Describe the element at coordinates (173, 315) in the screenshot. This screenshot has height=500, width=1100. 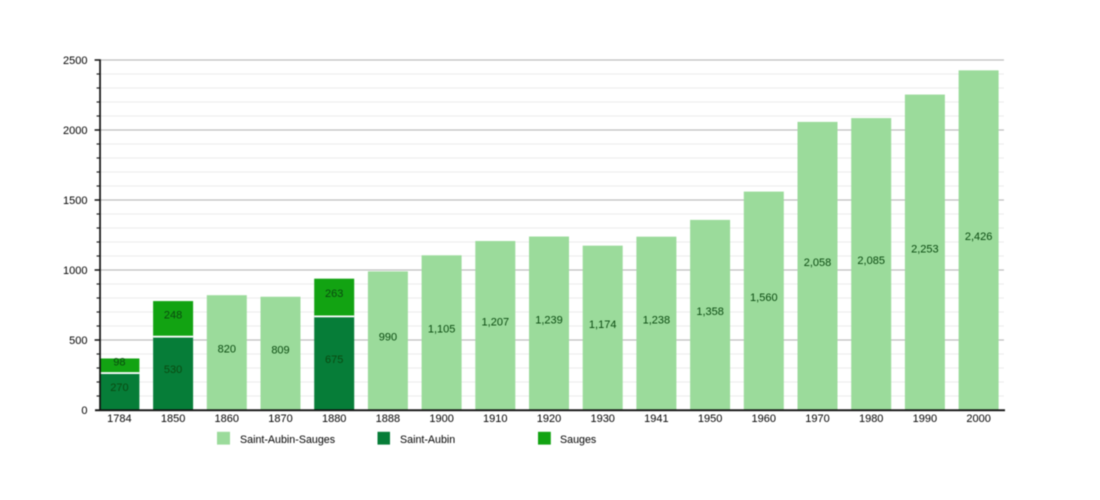
I see `svg-text: 248` at that location.